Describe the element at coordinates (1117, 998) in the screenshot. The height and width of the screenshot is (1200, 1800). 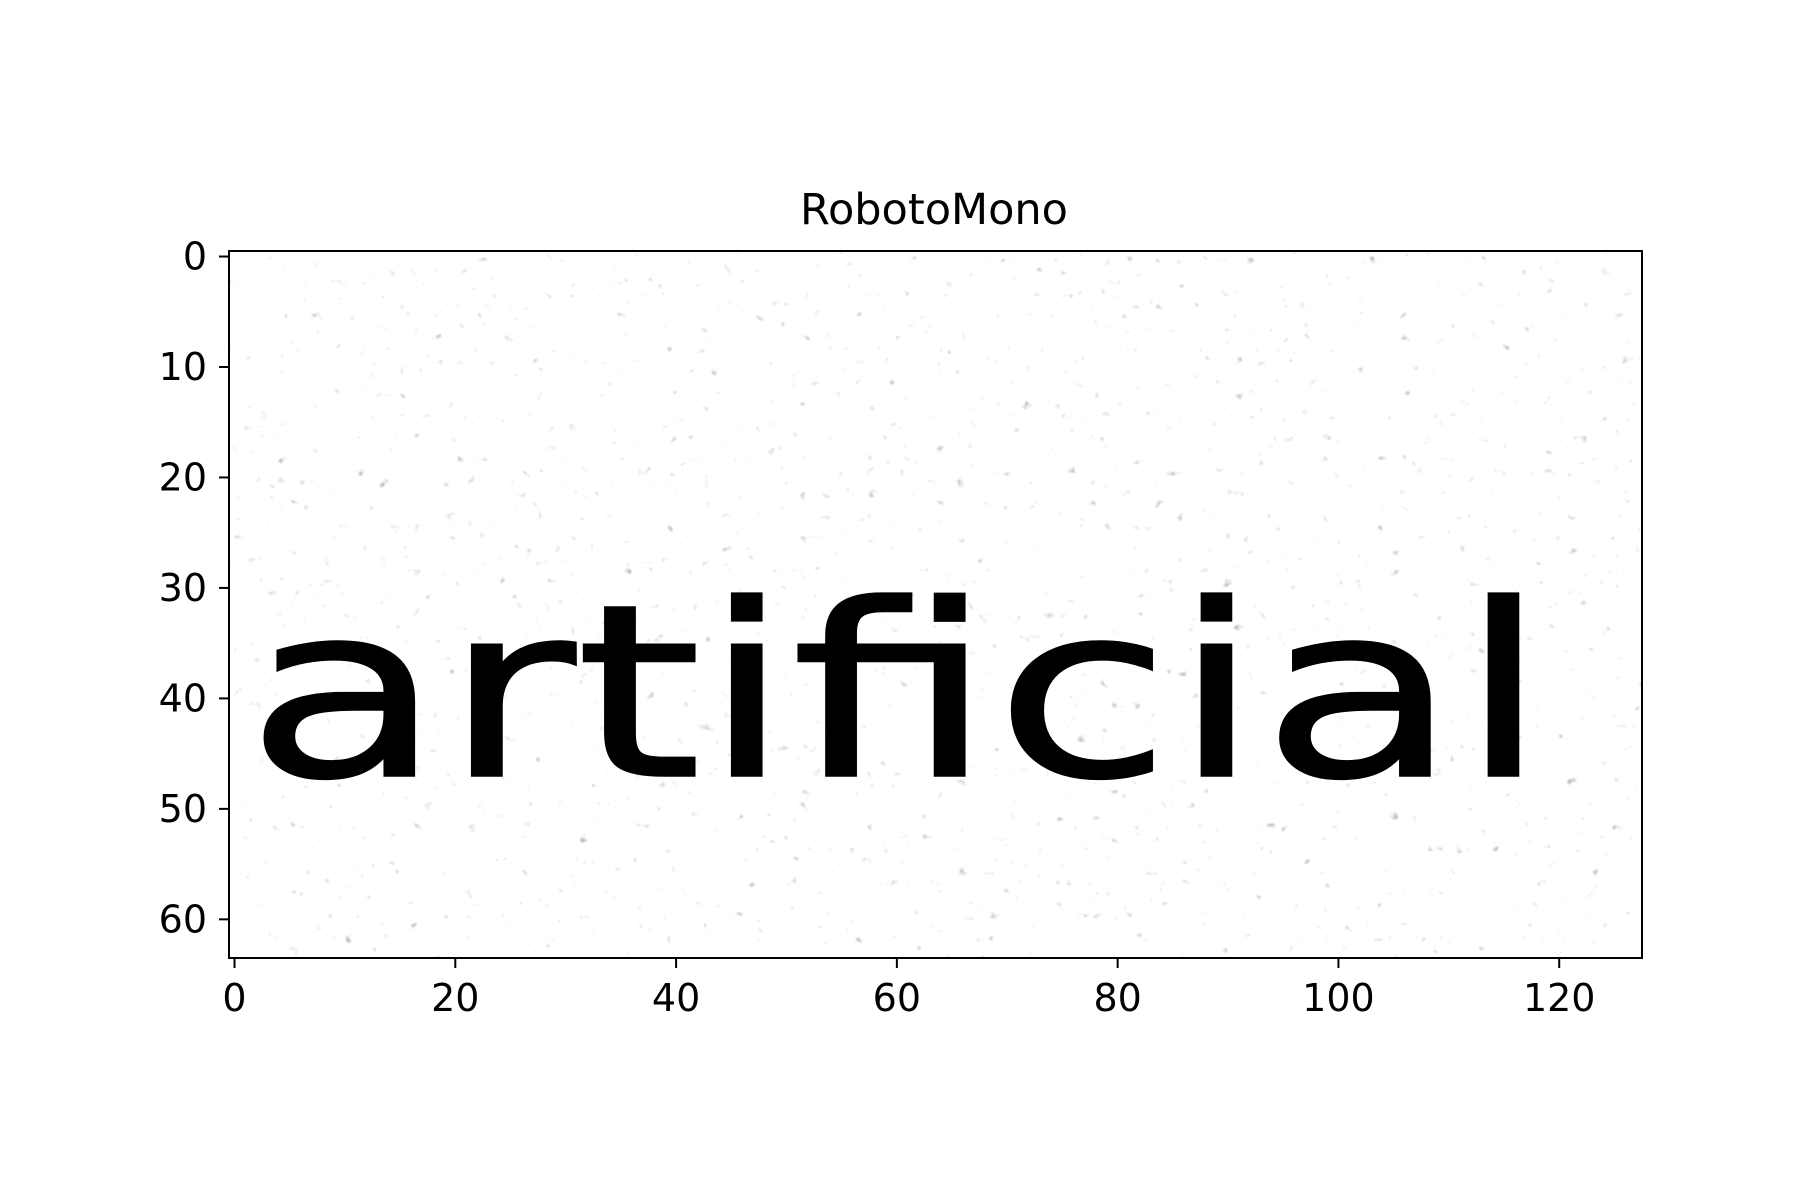
I see `x-tick-label: 80` at that location.